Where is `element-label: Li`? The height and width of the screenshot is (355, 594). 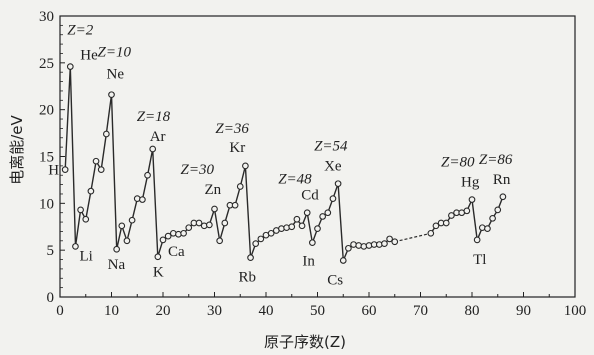
element-label: Li is located at coordinates (85, 256).